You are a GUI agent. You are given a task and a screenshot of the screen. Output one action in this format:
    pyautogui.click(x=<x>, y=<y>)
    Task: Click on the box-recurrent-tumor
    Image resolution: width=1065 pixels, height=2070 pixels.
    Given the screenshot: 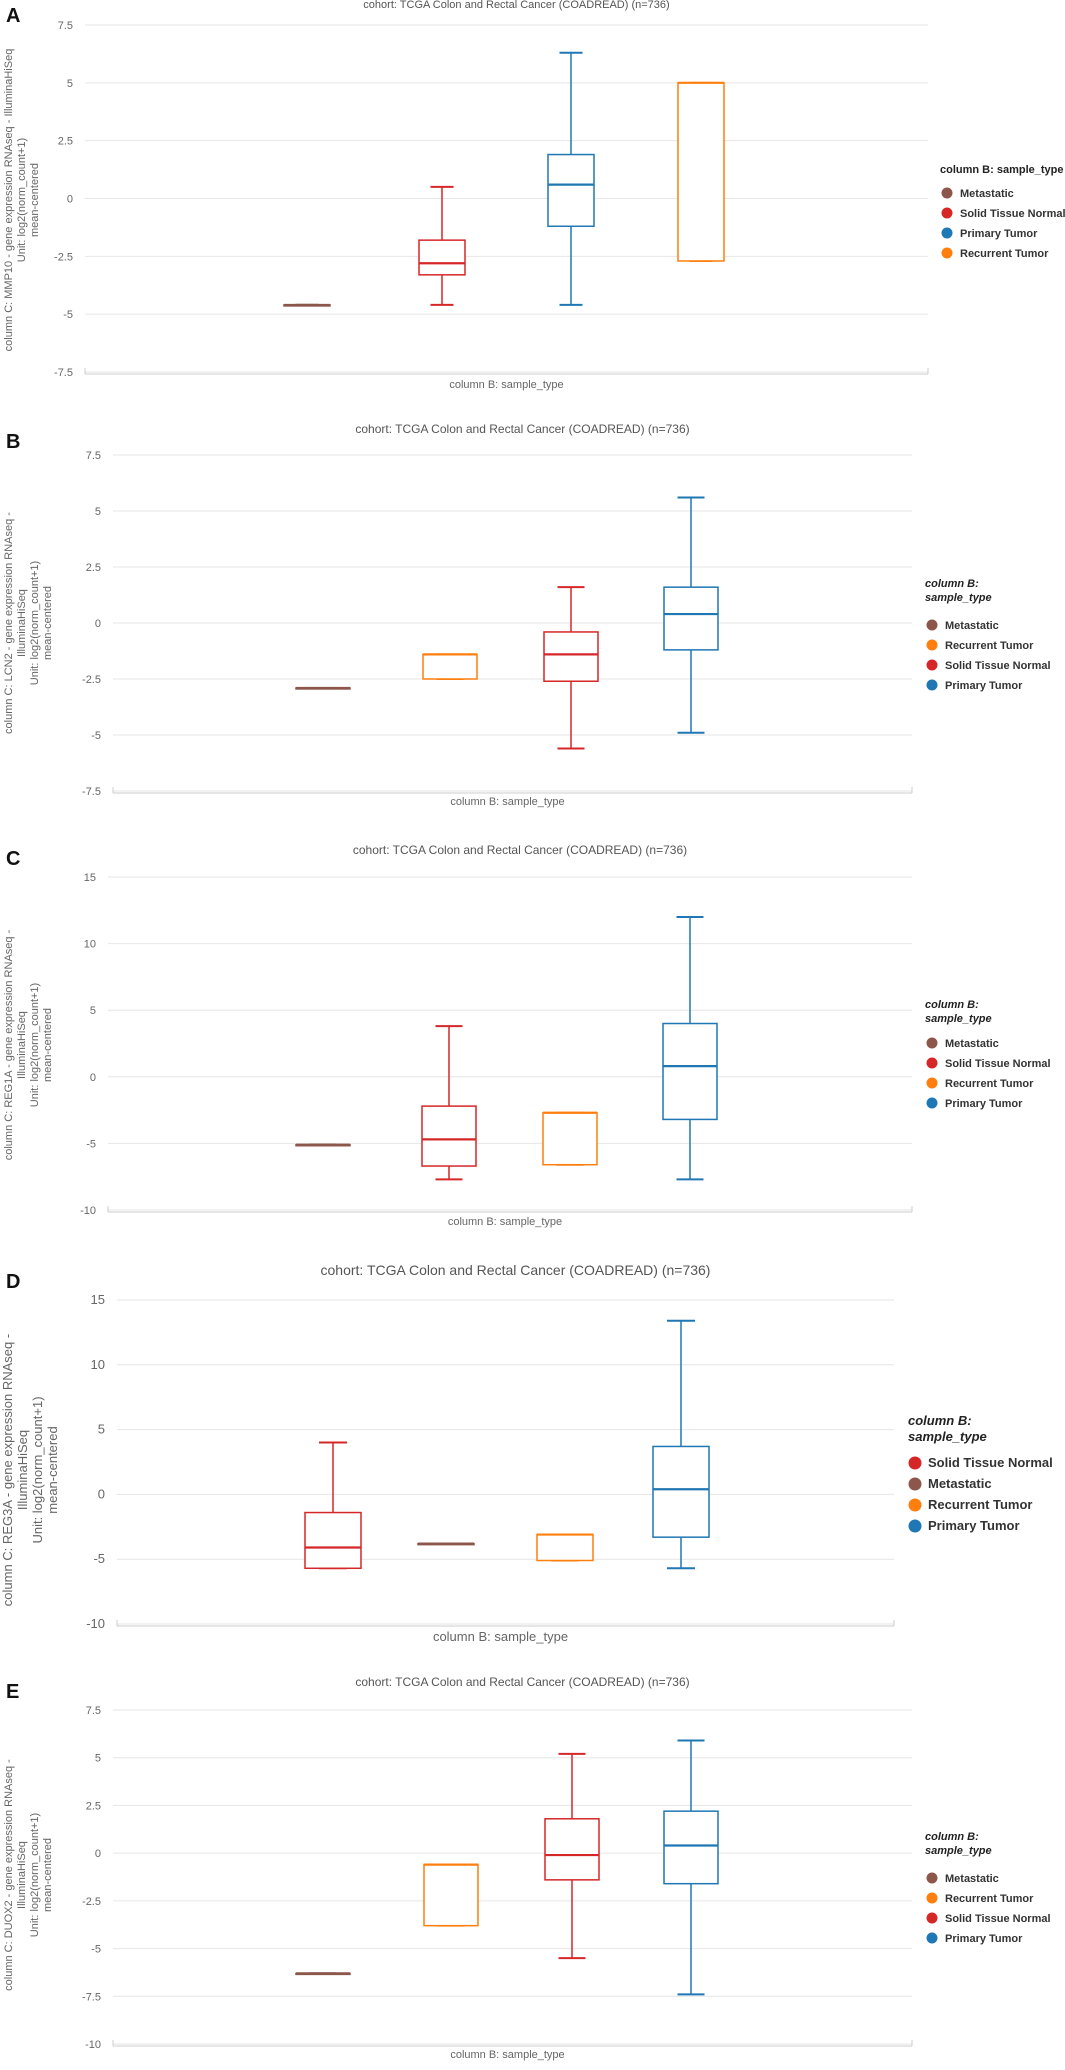 What is the action you would take?
    pyautogui.click(x=451, y=1895)
    